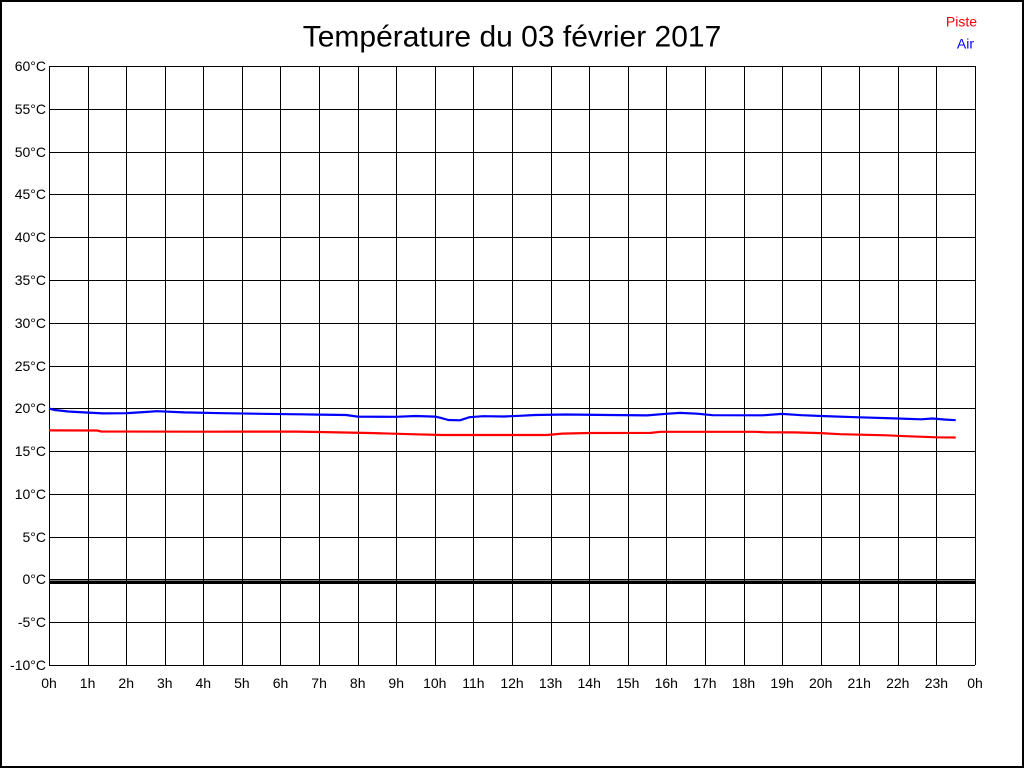 Image resolution: width=1024 pixels, height=768 pixels. I want to click on svg-text: 2h, so click(126, 683).